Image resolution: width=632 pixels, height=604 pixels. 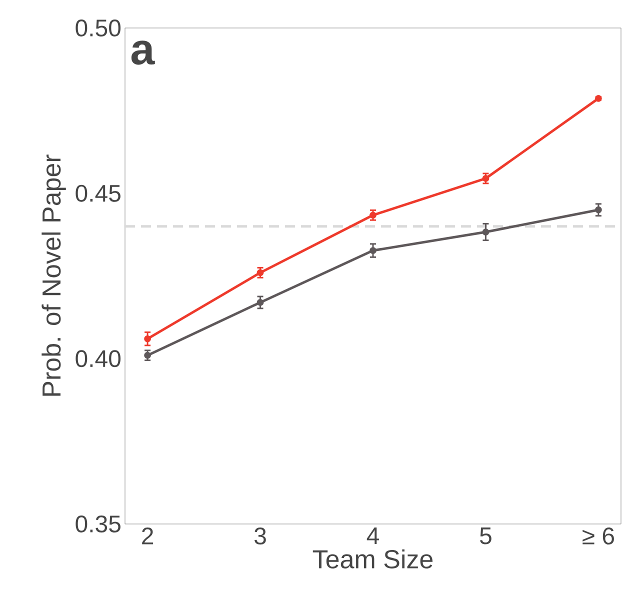 I want to click on y-axis-title: Prob. of Novel Paper, so click(x=54, y=275).